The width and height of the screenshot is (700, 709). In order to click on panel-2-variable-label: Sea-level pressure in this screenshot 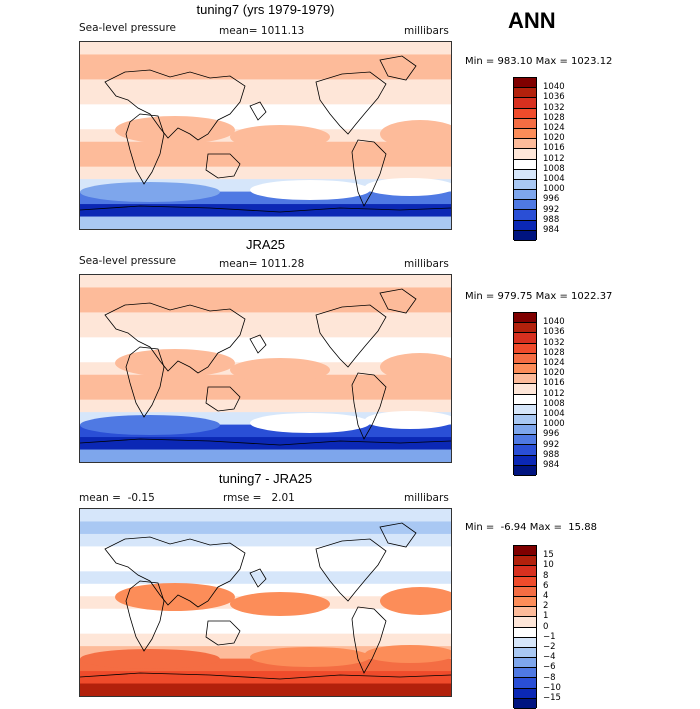, I will do `click(128, 261)`.